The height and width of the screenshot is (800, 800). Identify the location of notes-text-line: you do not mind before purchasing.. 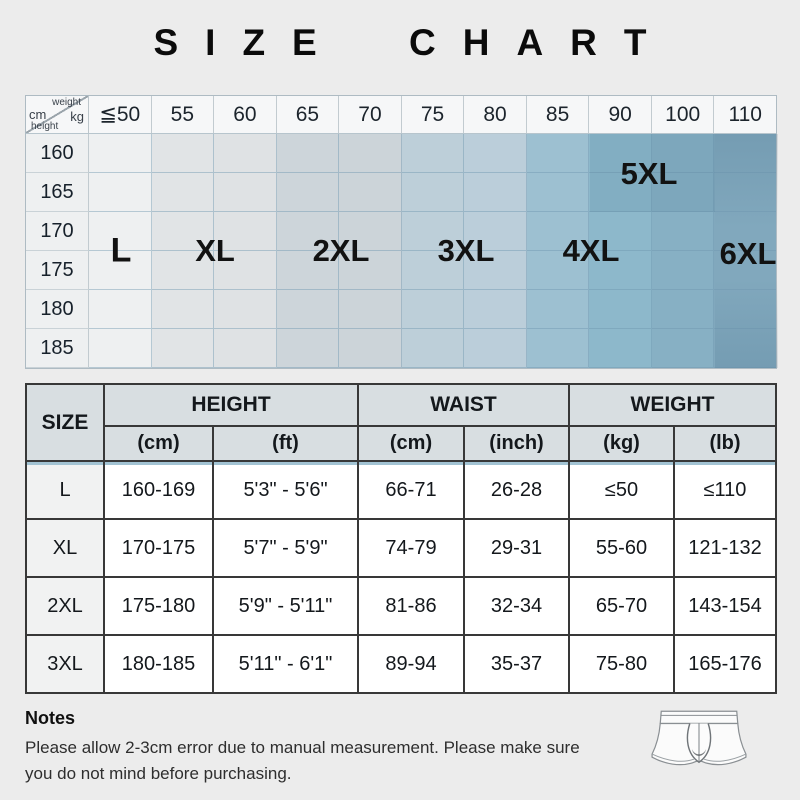
(158, 773).